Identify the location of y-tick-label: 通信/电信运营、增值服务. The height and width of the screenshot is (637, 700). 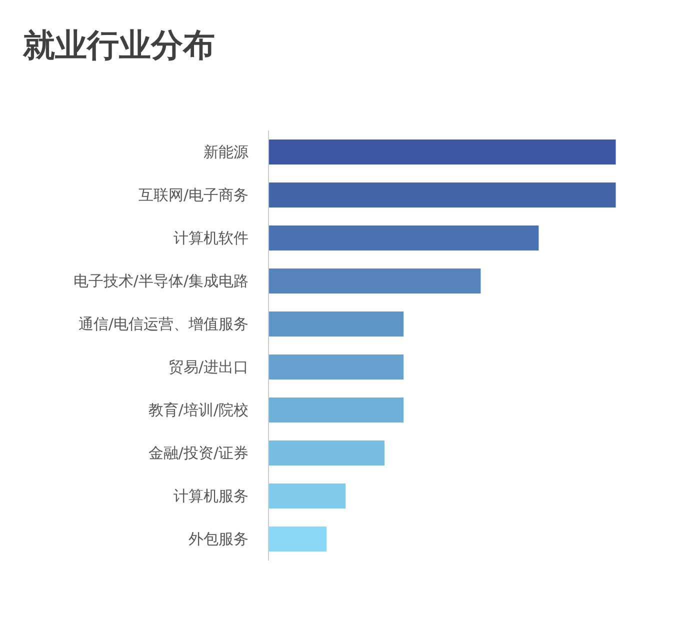
(163, 324).